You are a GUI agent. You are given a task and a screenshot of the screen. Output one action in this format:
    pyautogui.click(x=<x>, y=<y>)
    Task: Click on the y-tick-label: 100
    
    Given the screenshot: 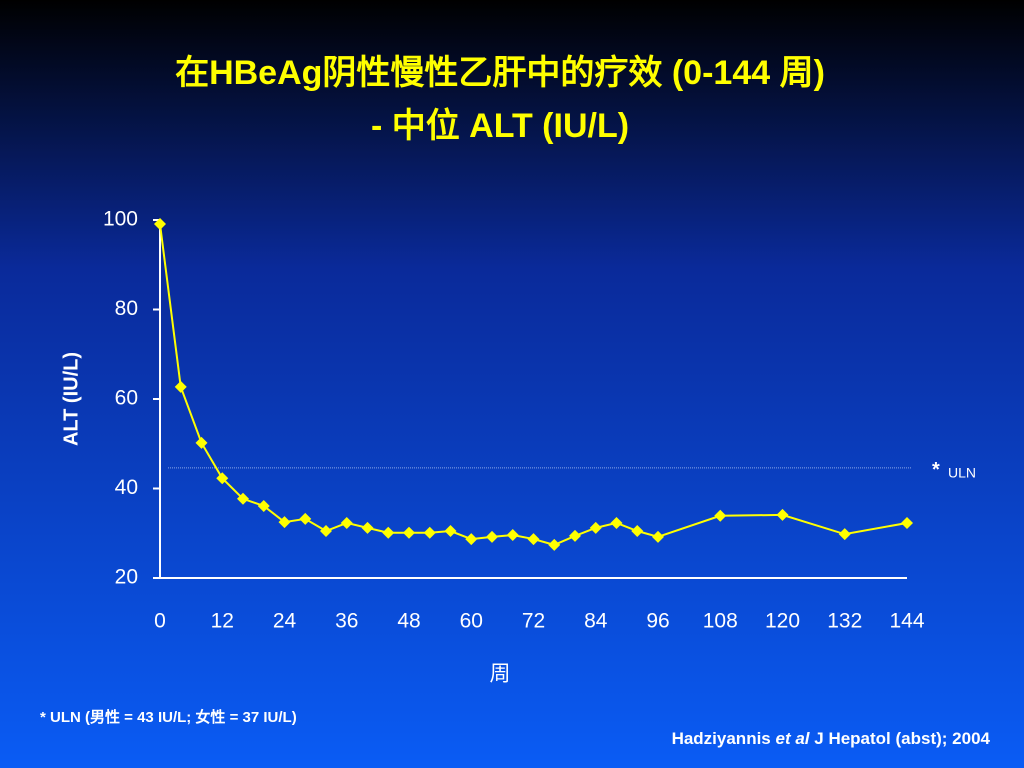 What is the action you would take?
    pyautogui.click(x=120, y=219)
    